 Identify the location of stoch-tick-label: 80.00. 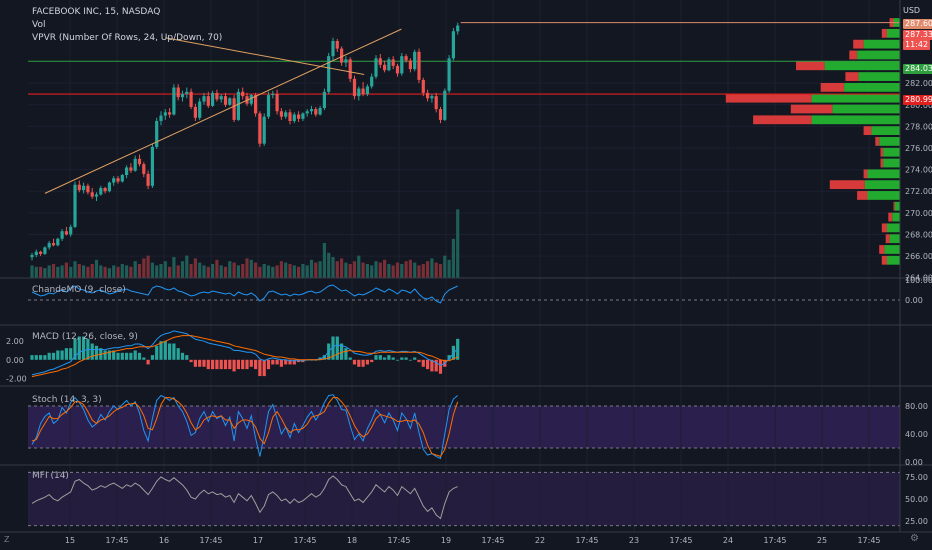
(916, 406).